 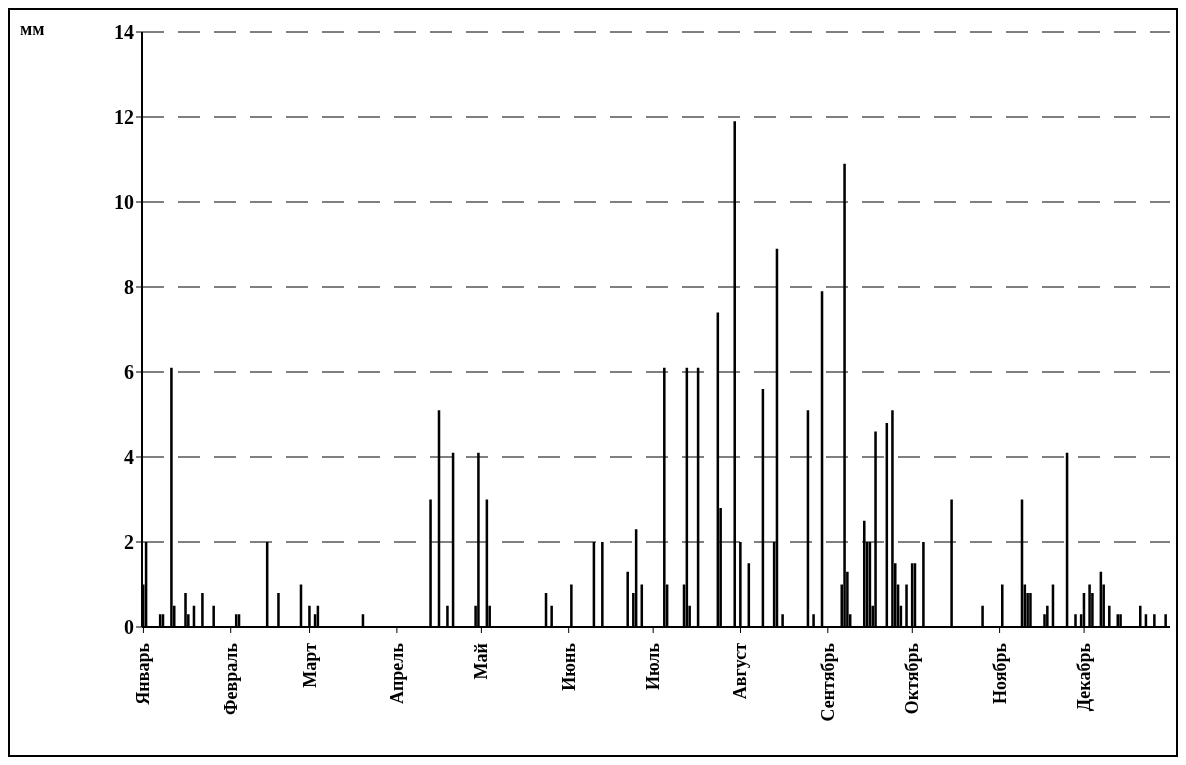 I want to click on y-tick-label: 6, so click(x=129, y=372).